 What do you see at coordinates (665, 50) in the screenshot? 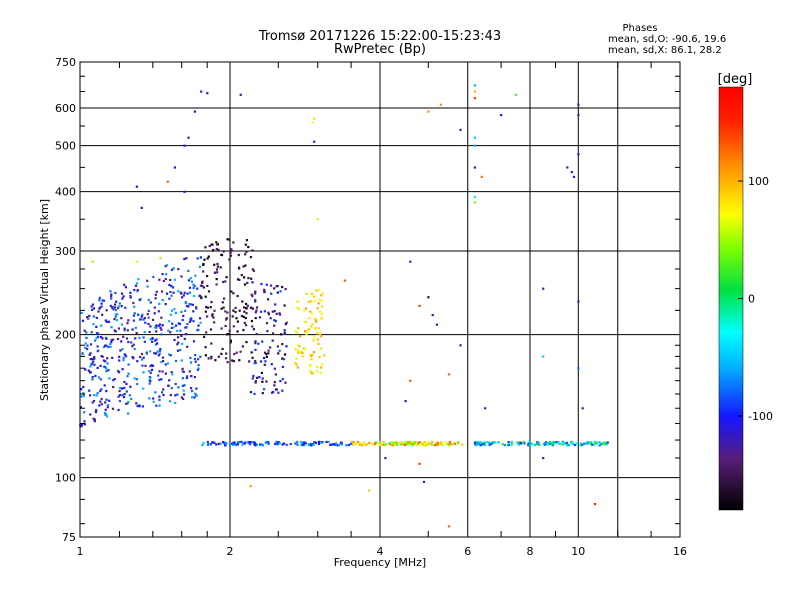
I see `stats-line-x: mean, sd,X: 86.1, 28.2` at bounding box center [665, 50].